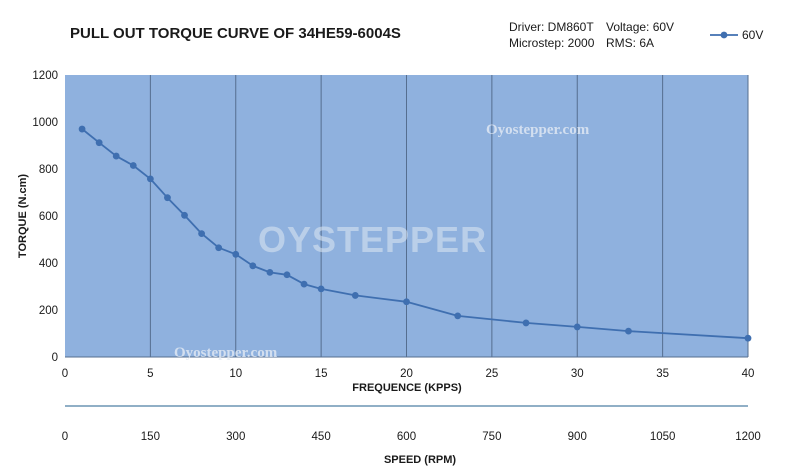  I want to click on watermark-logo-text: OYSTEPPER, so click(372, 239).